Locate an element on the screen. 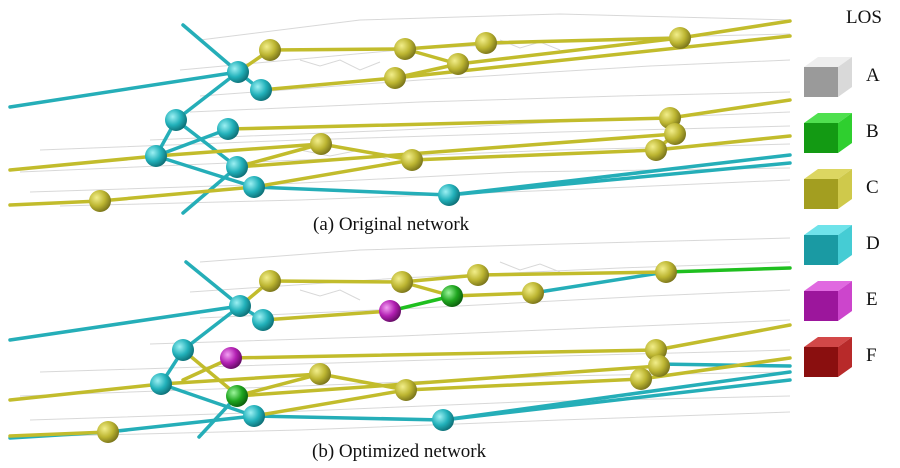 This screenshot has height=468, width=900. caption-original-network: (a) Original network is located at coordinates (391, 224).